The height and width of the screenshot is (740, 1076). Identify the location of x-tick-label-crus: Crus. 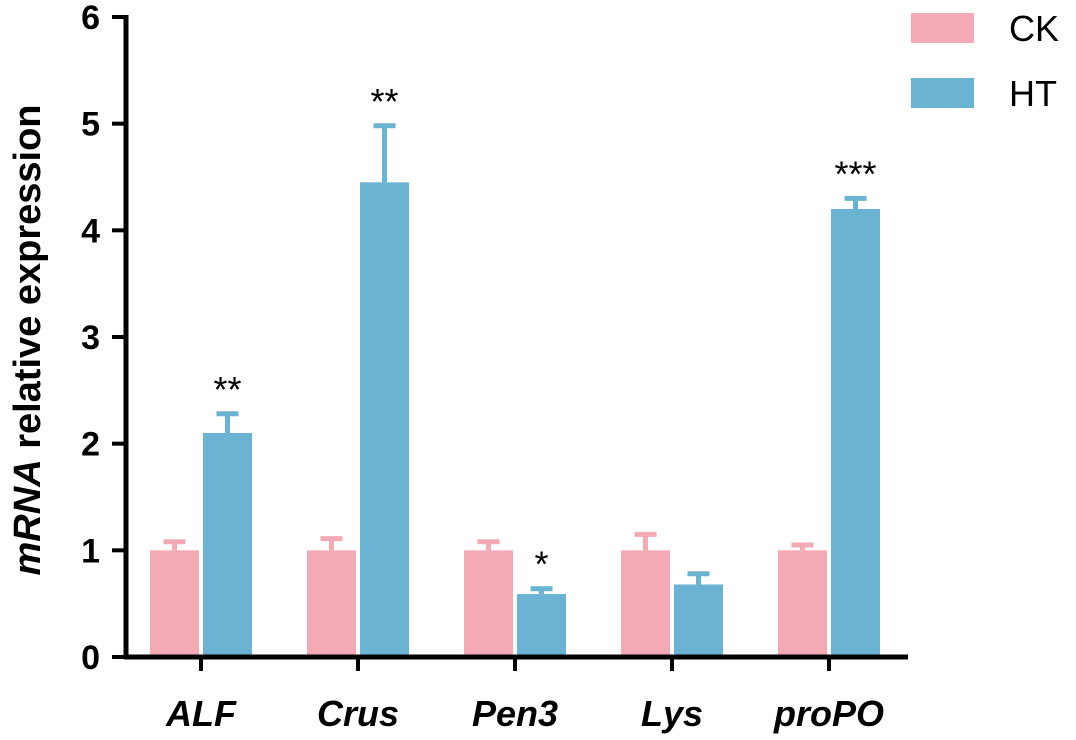
(358, 713).